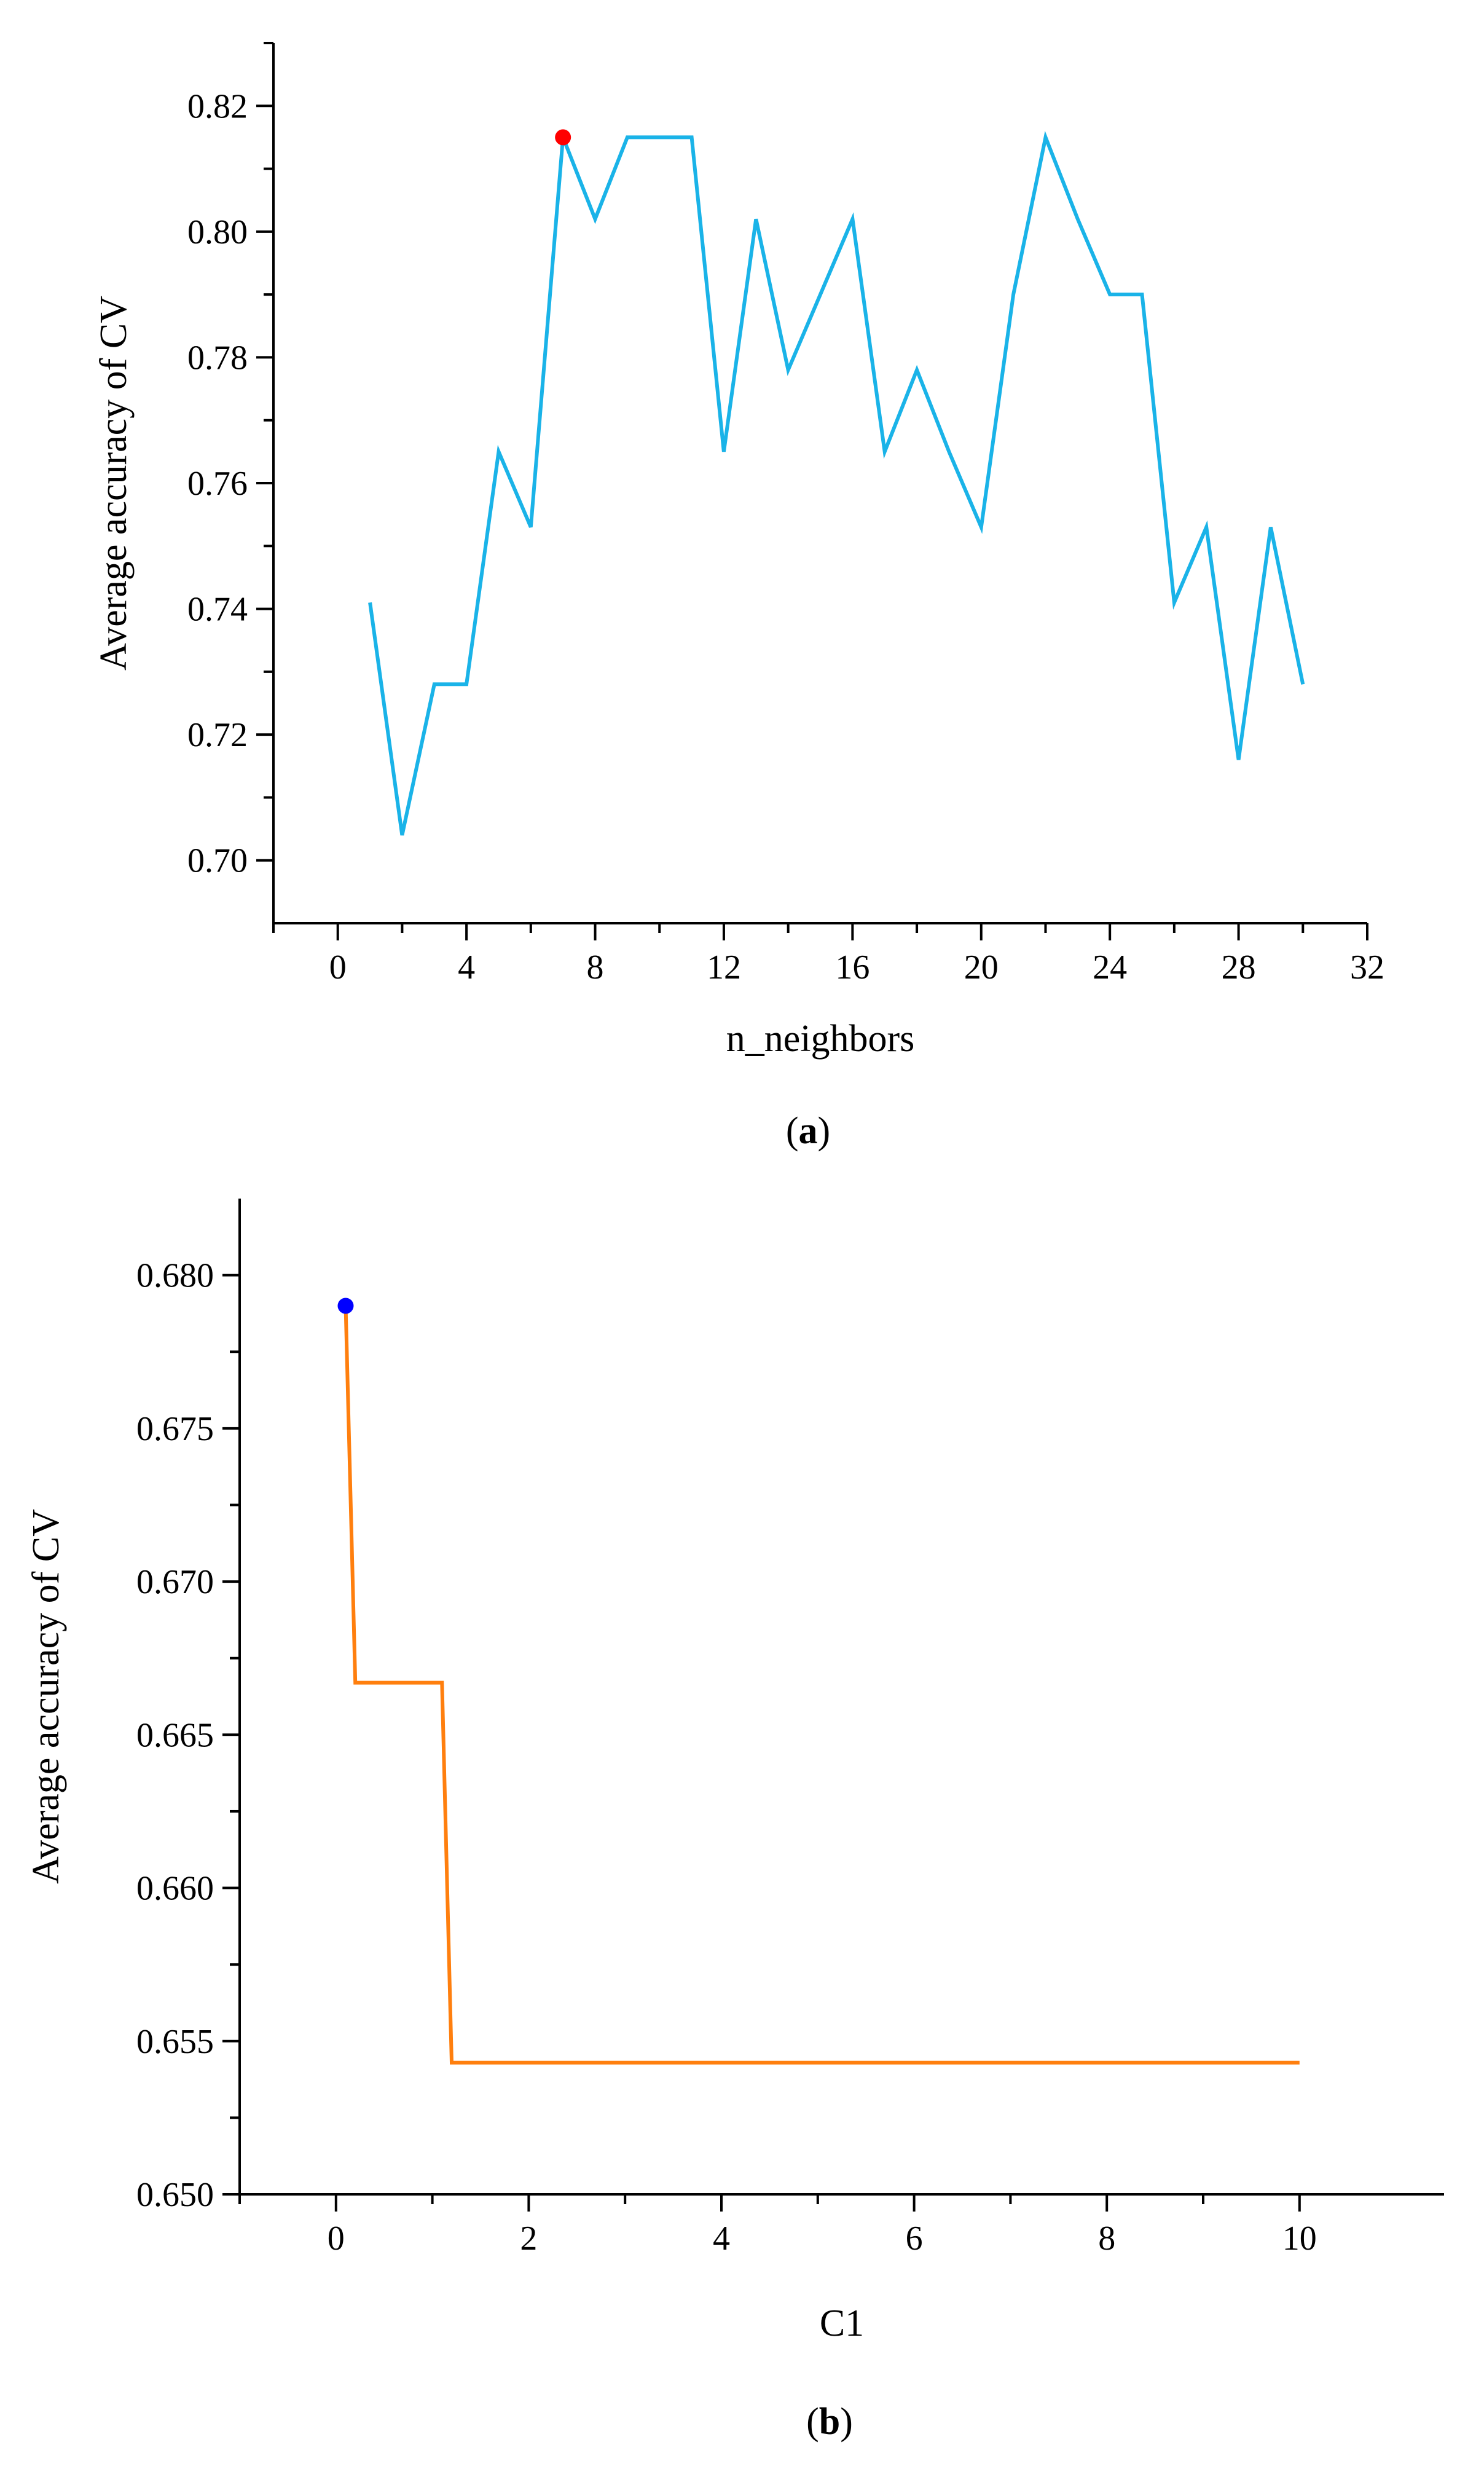 This screenshot has width=1484, height=2466. Describe the element at coordinates (1239, 968) in the screenshot. I see `x-tick-label: 28` at that location.